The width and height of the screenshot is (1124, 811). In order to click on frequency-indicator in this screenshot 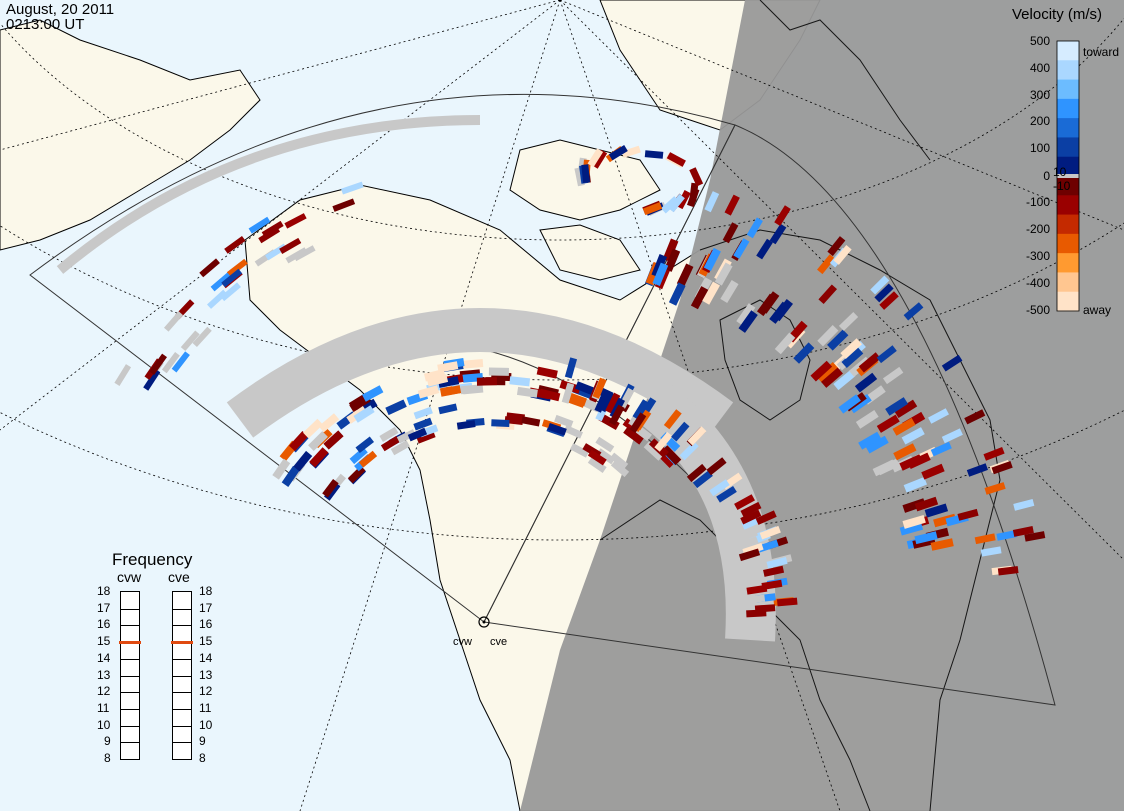, I will do `click(130, 643)`.